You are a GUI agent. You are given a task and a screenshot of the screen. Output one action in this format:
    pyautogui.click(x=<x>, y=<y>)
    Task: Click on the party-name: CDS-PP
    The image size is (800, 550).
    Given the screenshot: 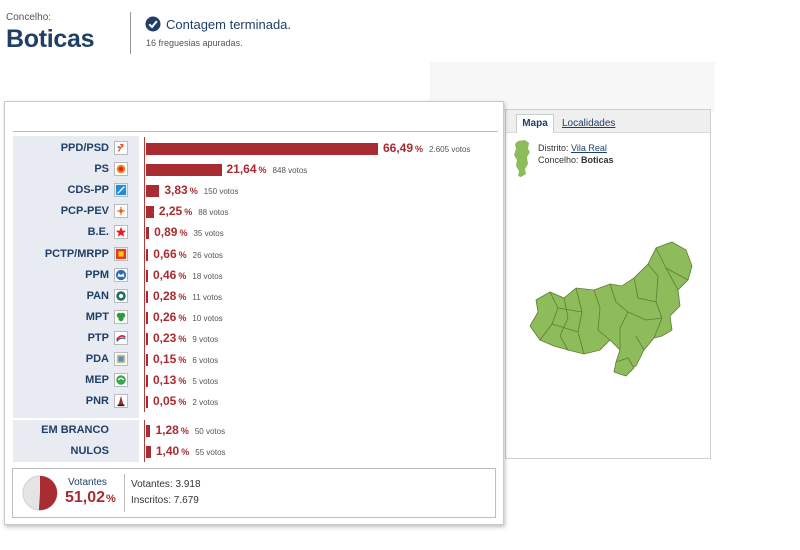 What is the action you would take?
    pyautogui.click(x=88, y=190)
    